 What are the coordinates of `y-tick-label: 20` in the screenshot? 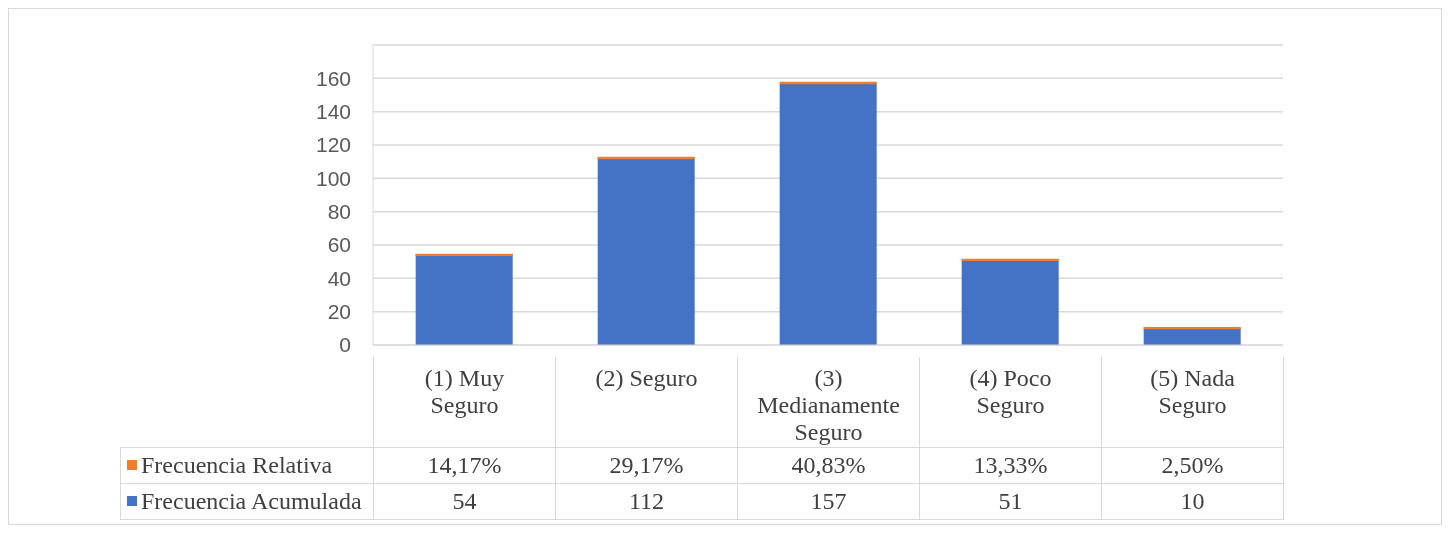 It's located at (339, 312).